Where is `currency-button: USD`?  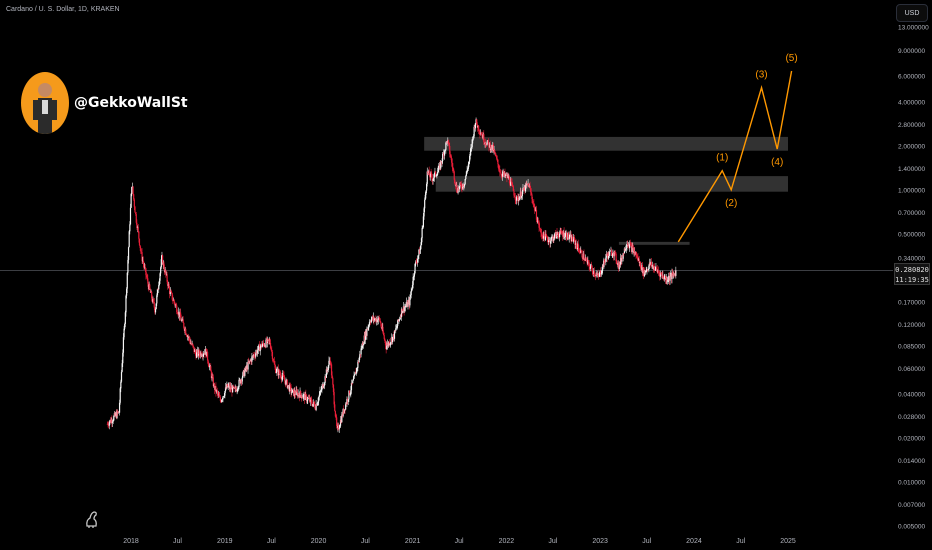
currency-button: USD is located at coordinates (912, 13).